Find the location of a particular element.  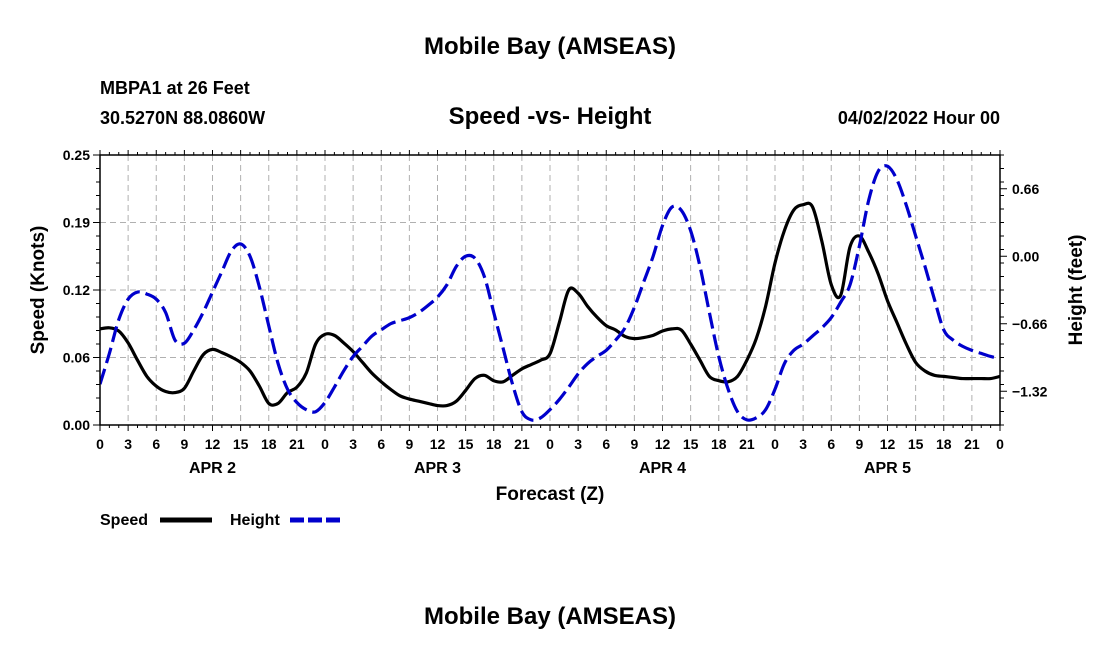

forecast-datetime: 04/02/2022 Hour 00 is located at coordinates (919, 118).